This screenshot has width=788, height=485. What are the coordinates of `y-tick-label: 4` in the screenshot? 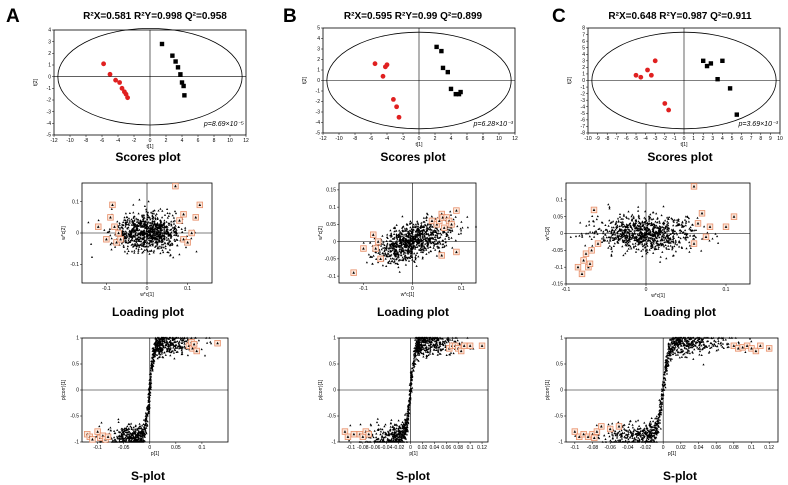 It's located at (583, 55).